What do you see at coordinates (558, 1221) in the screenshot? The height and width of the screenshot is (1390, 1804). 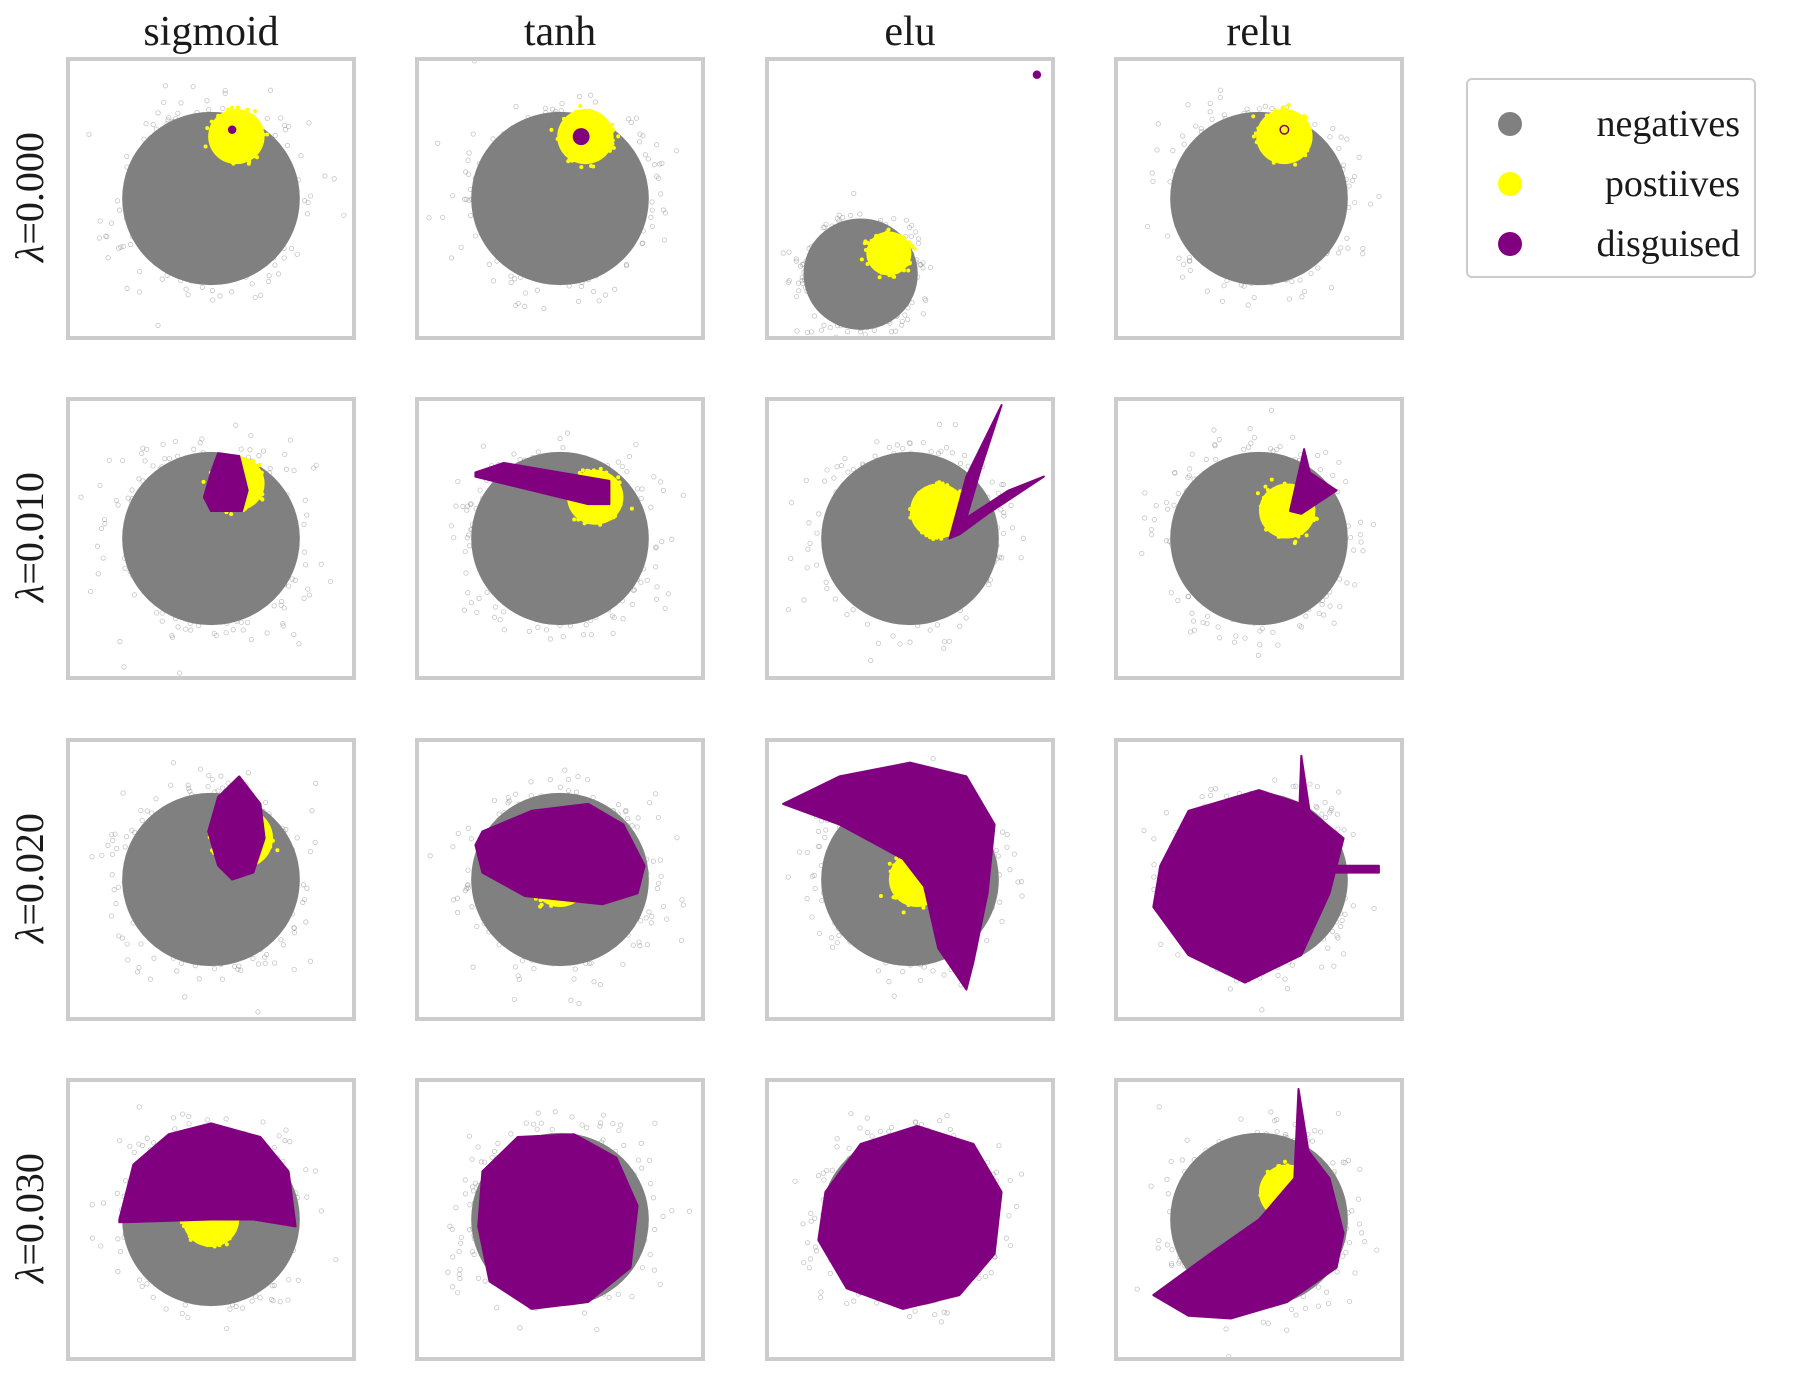 I see `disguised-cloud` at bounding box center [558, 1221].